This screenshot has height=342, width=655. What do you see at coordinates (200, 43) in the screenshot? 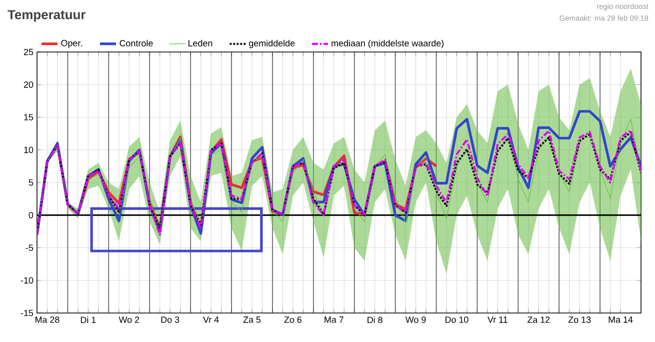
I see `legend-label: Leden` at bounding box center [200, 43].